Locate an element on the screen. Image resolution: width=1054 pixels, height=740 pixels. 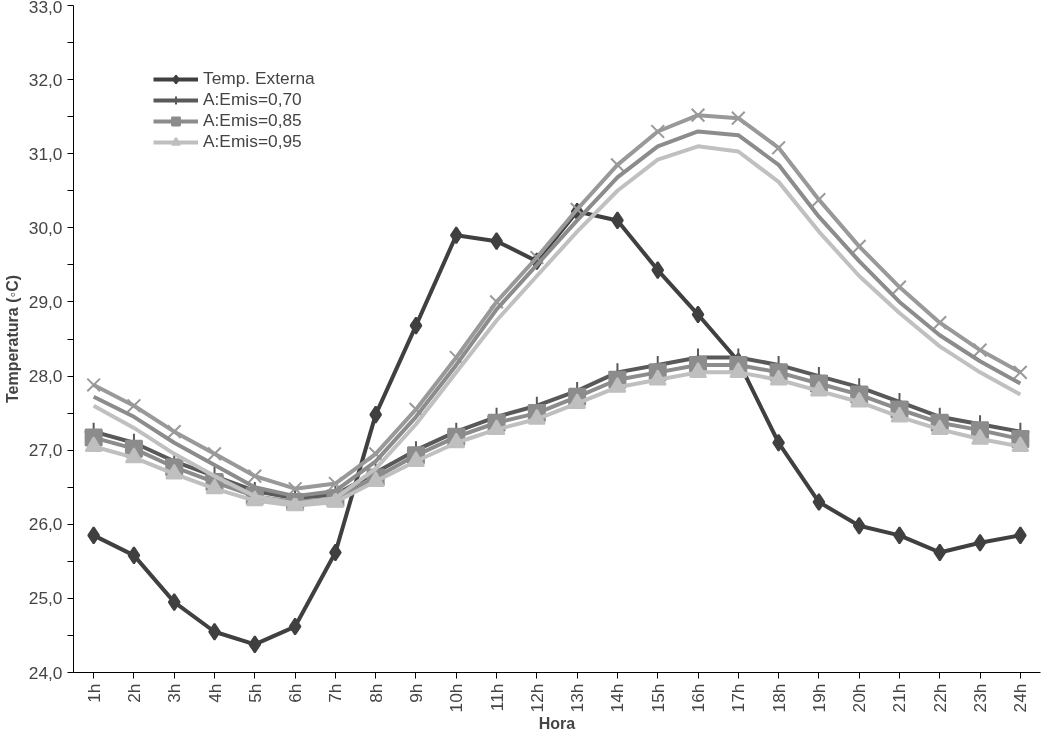
x-tick-label: 3h is located at coordinates (174, 693).